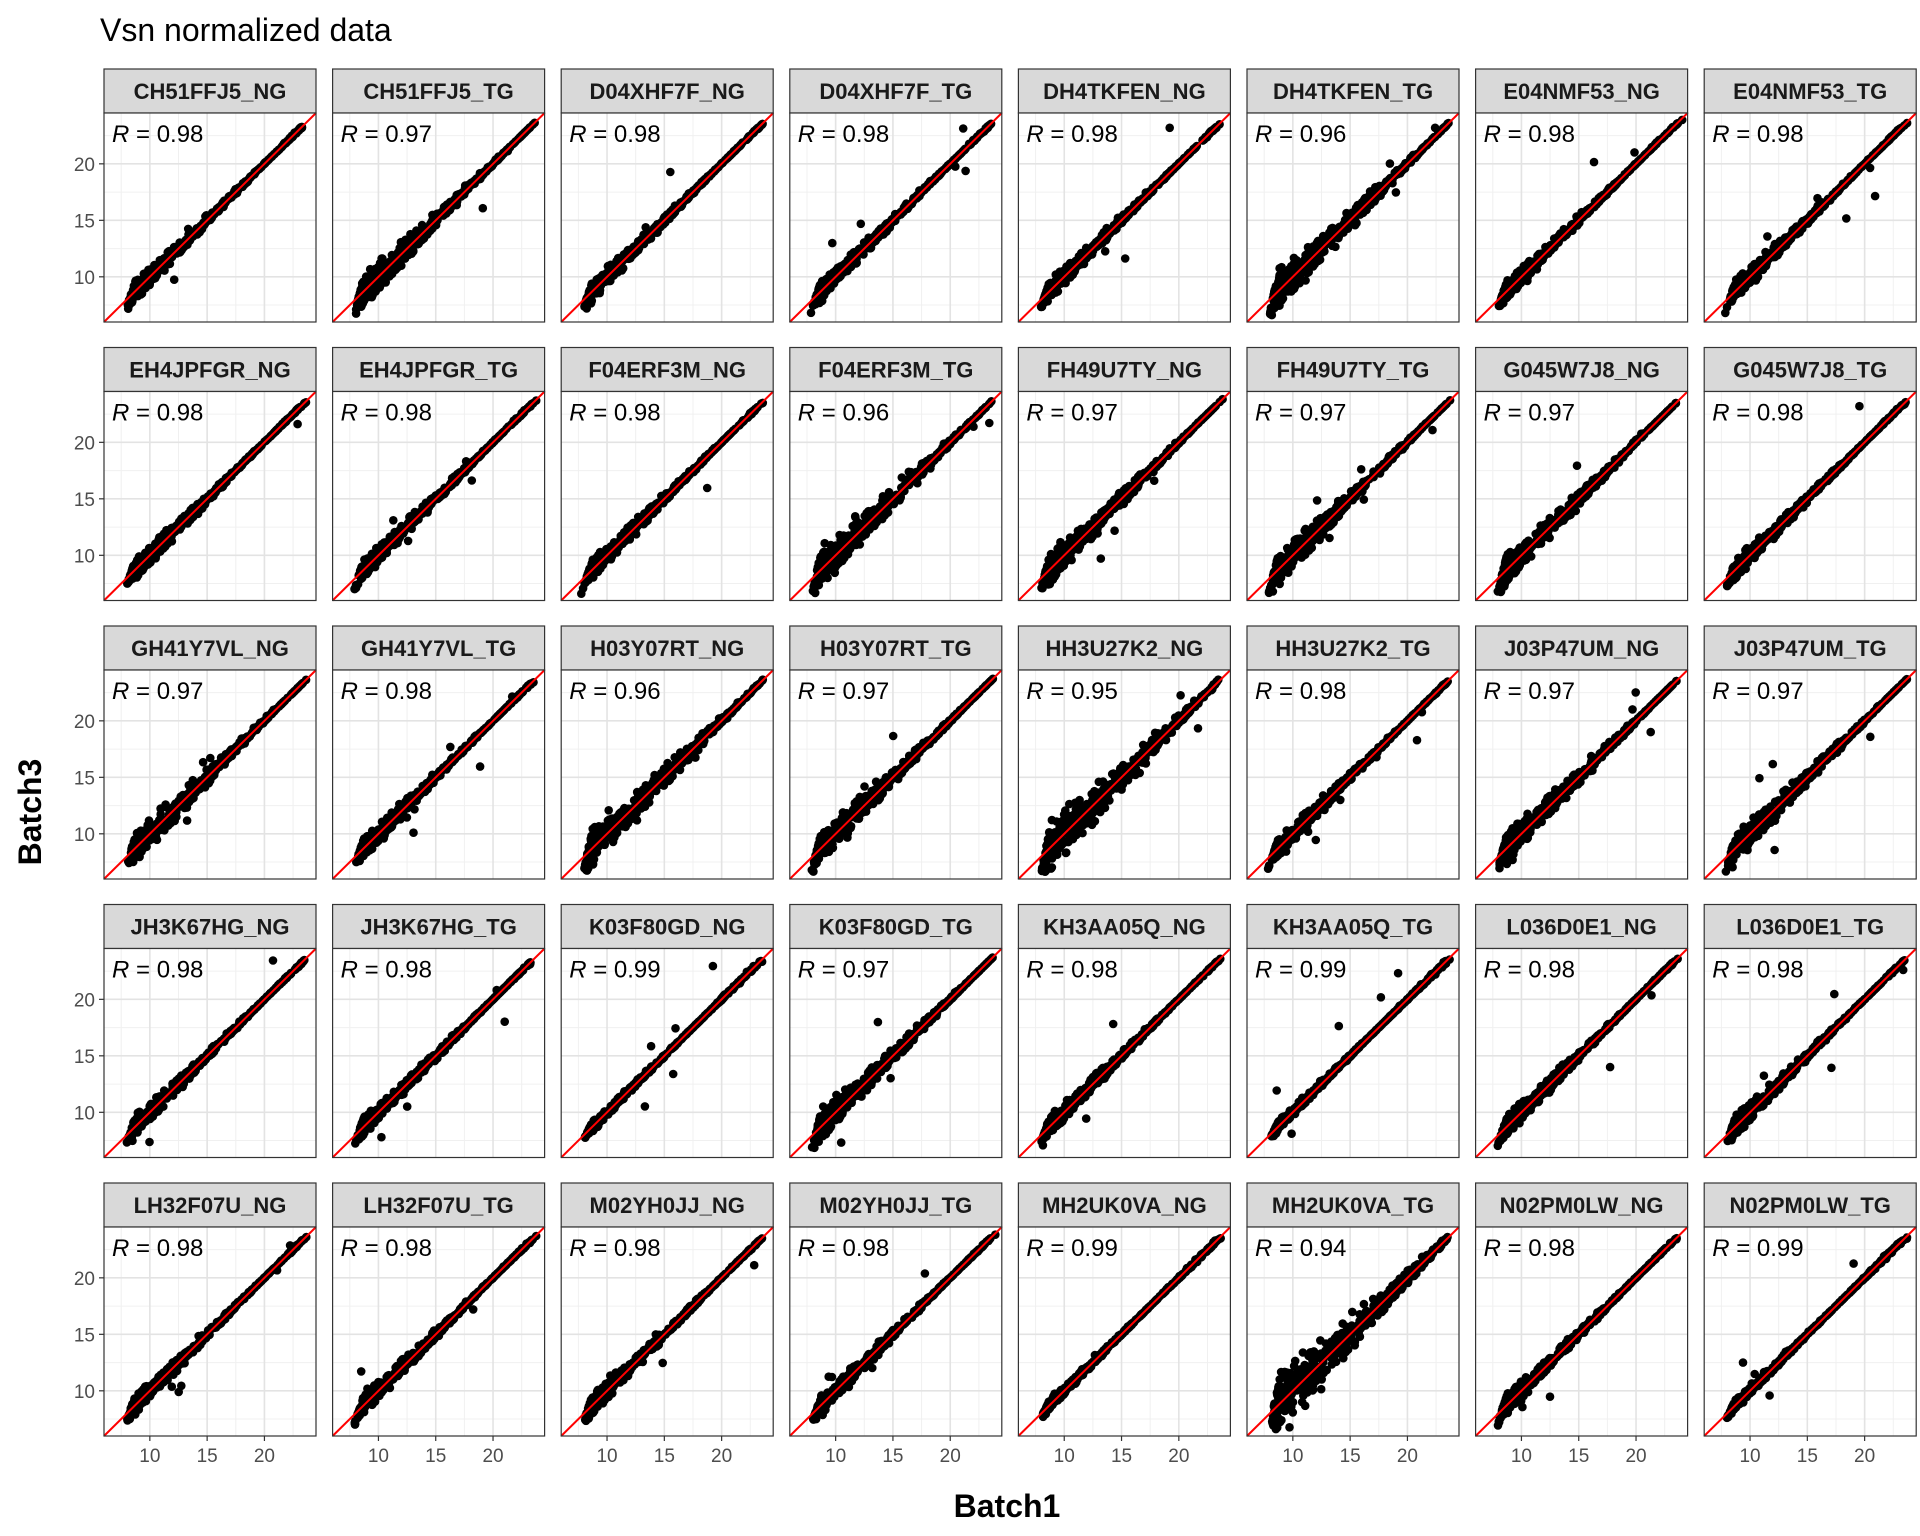 This screenshot has width=1920, height=1536. Describe the element at coordinates (667, 474) in the screenshot. I see `facet-panel: F04ERF3M_NG R = 0.98` at that location.